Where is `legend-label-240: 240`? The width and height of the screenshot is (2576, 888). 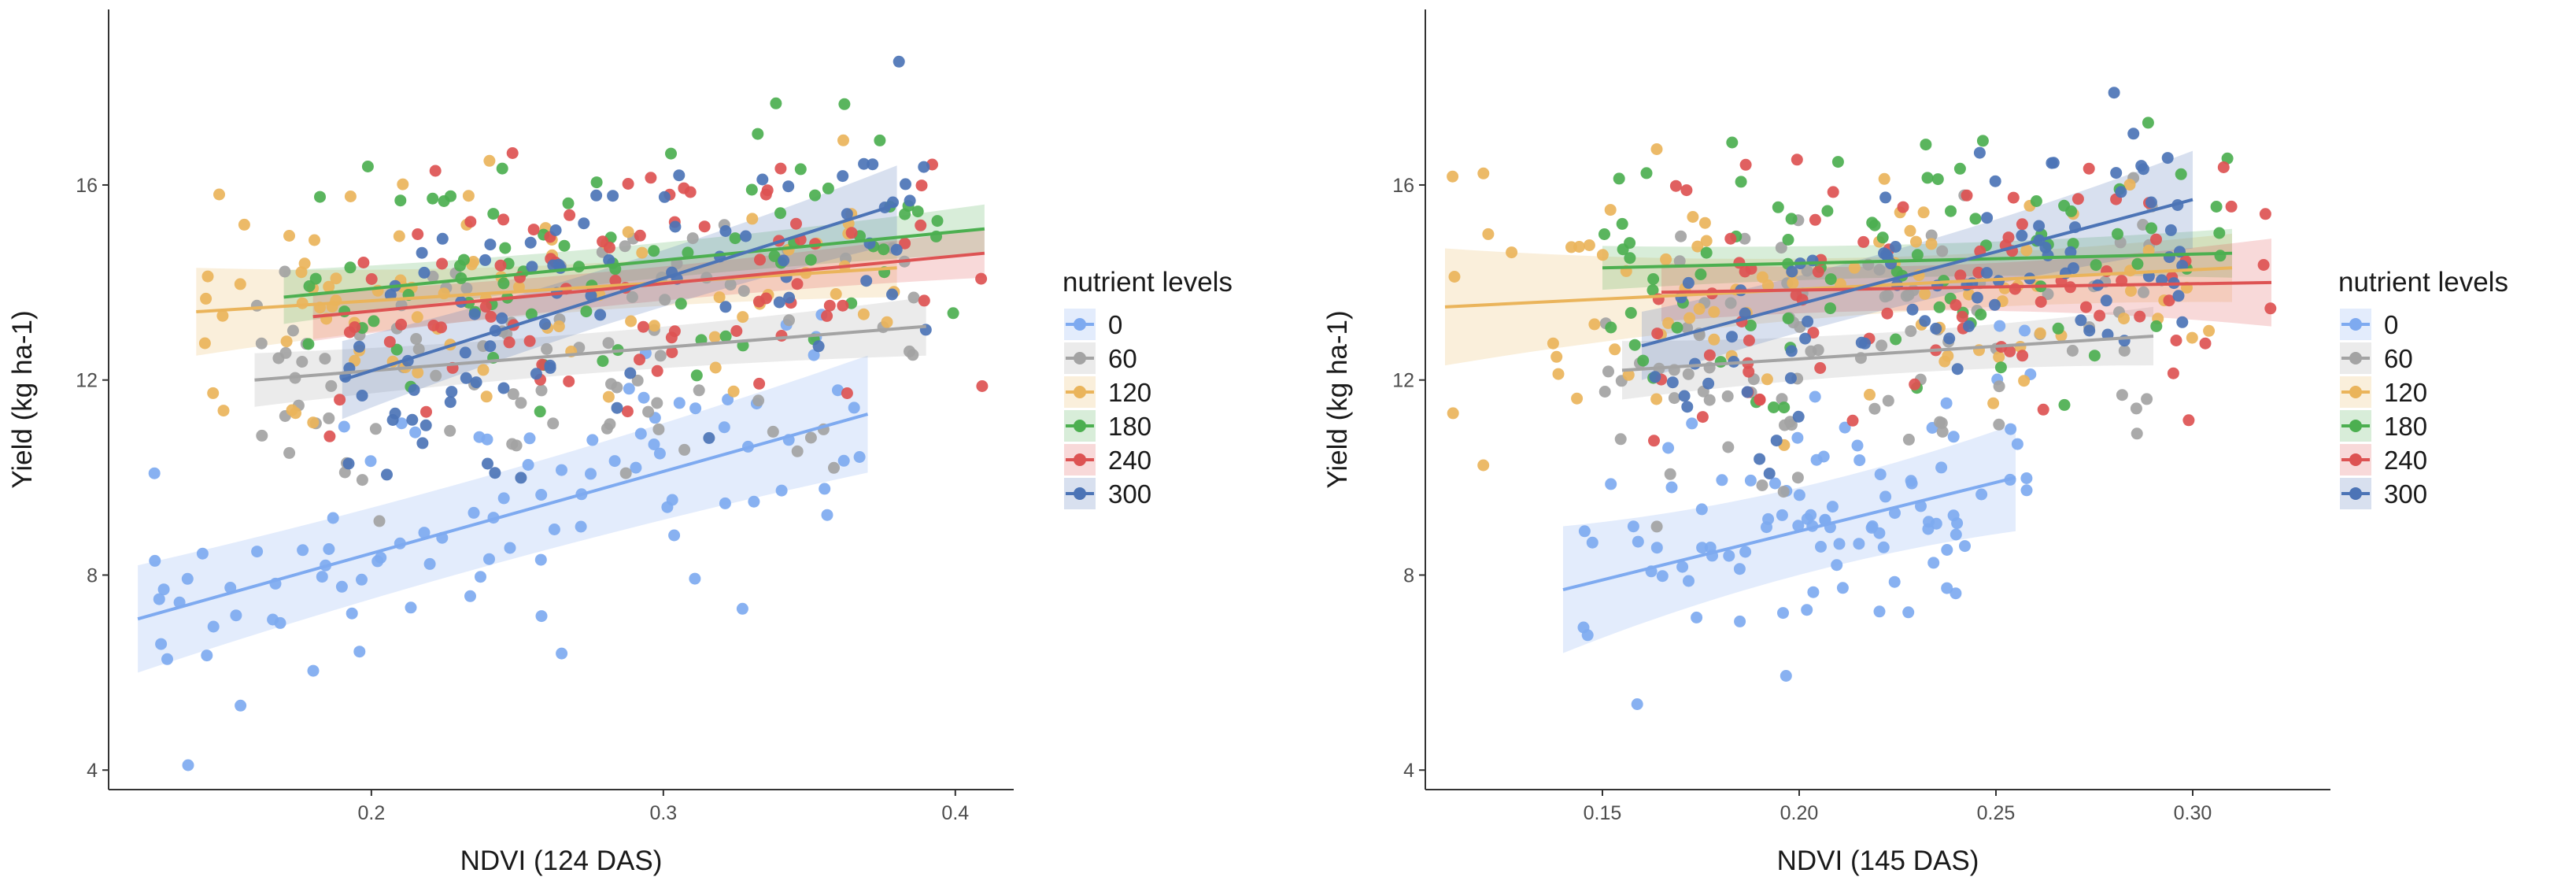 legend-label-240: 240 is located at coordinates (1129, 460).